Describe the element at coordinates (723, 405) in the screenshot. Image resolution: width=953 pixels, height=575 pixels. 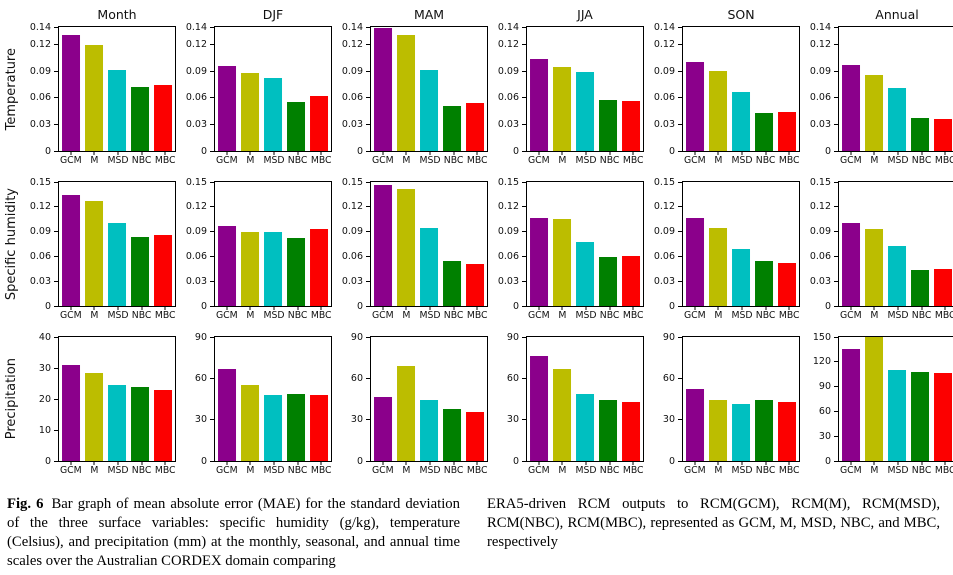
I see `subplot-precipitation-son: 0 30 60 90 GCM M MSD NBC MBC` at that location.